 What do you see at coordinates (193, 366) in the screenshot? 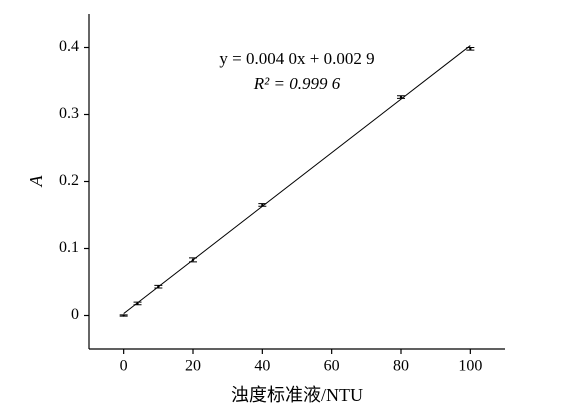
I see `x-tick-label: 20` at bounding box center [193, 366].